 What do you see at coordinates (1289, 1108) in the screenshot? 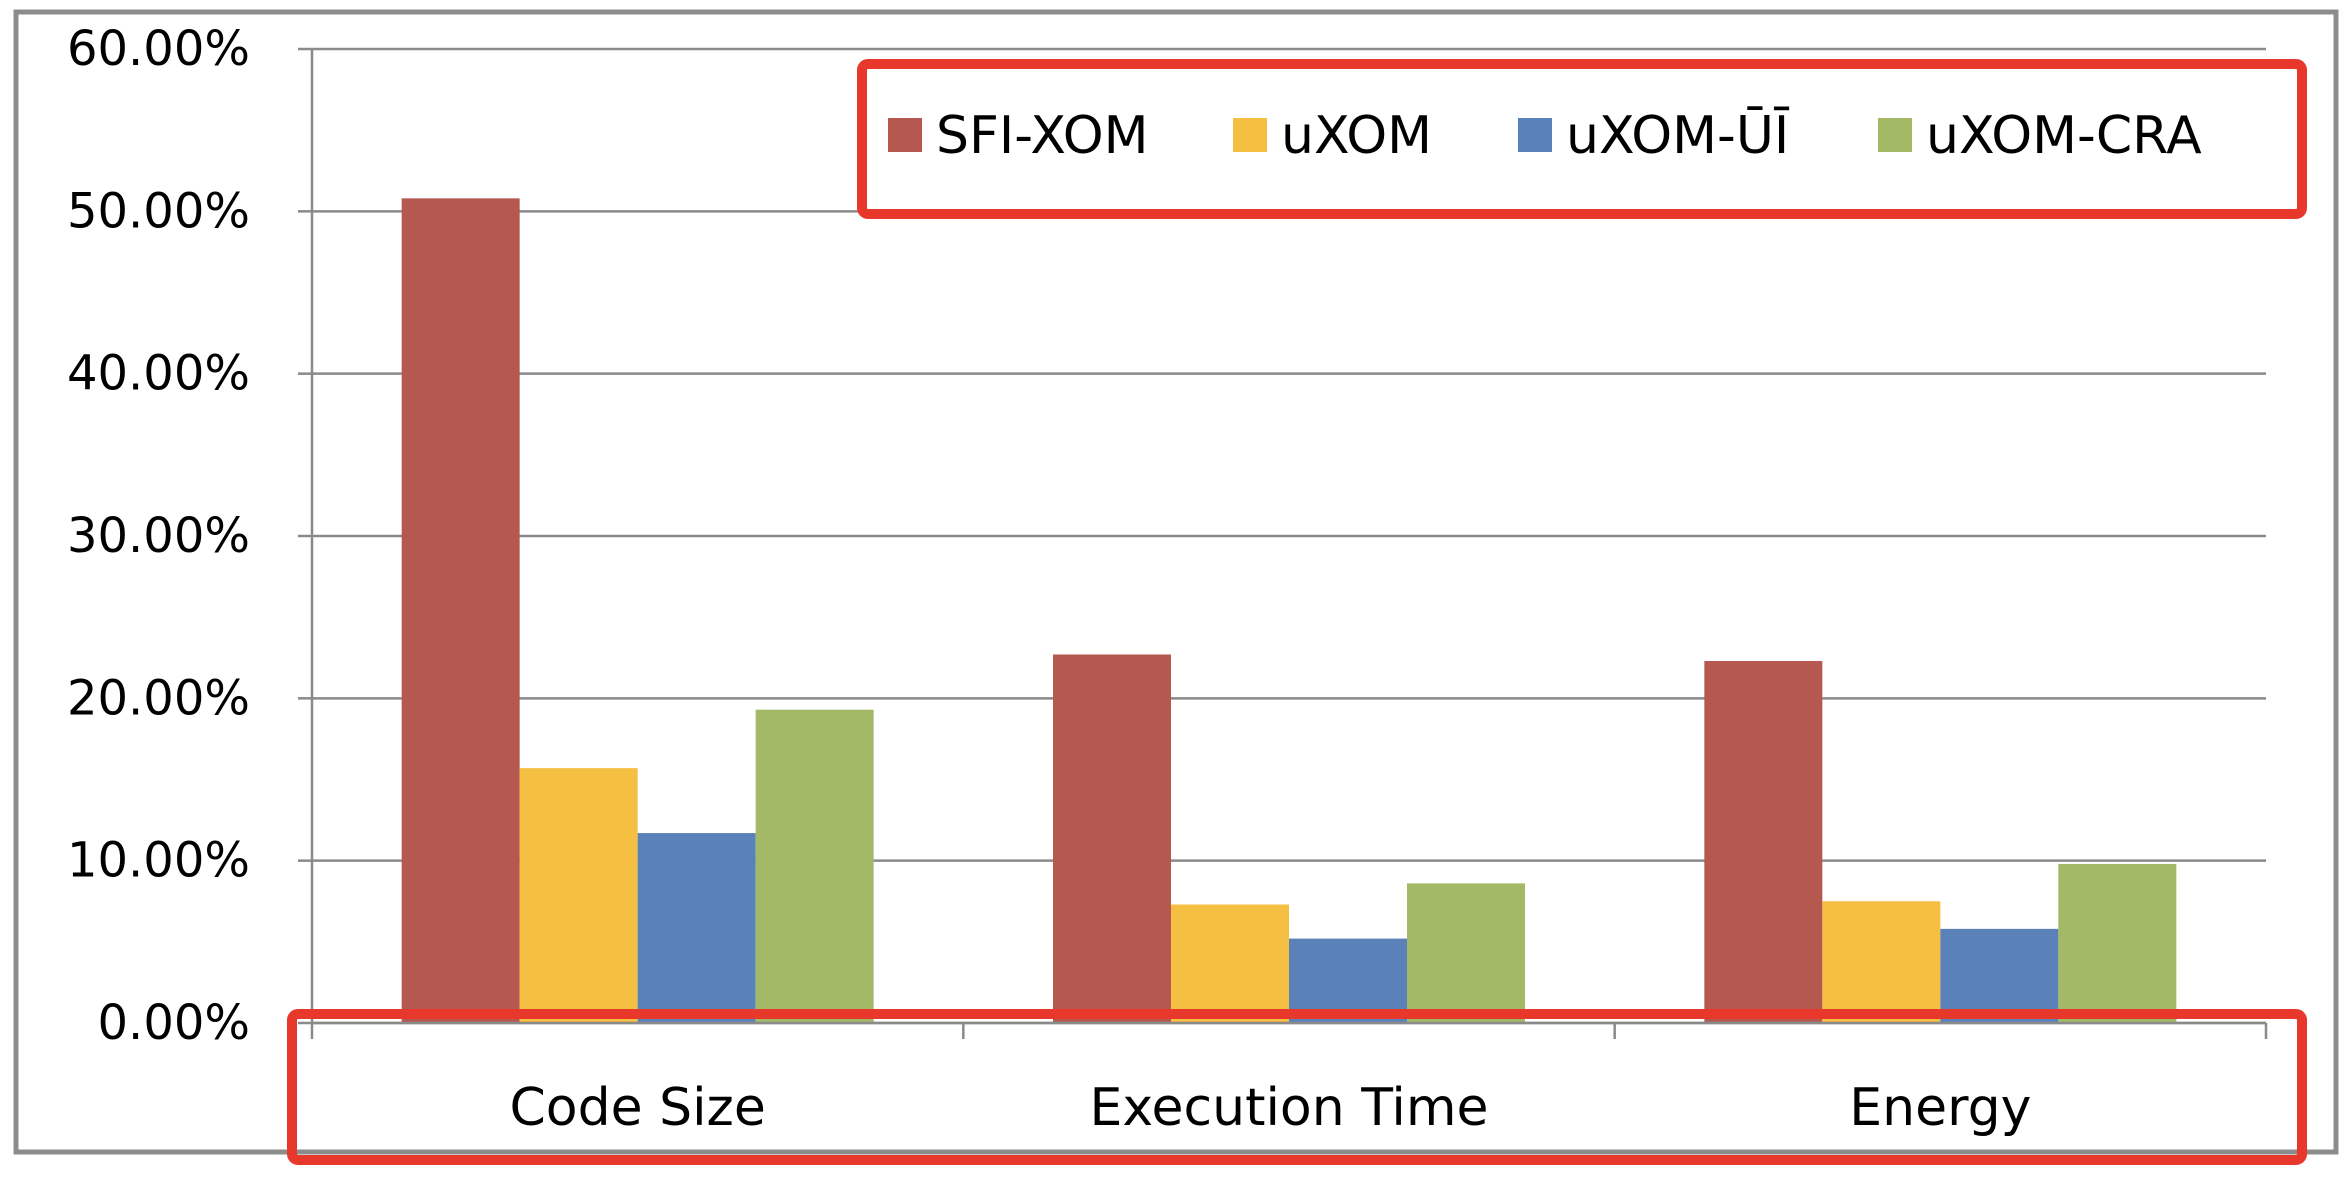
I see `x-category-label: Execution Time` at bounding box center [1289, 1108].